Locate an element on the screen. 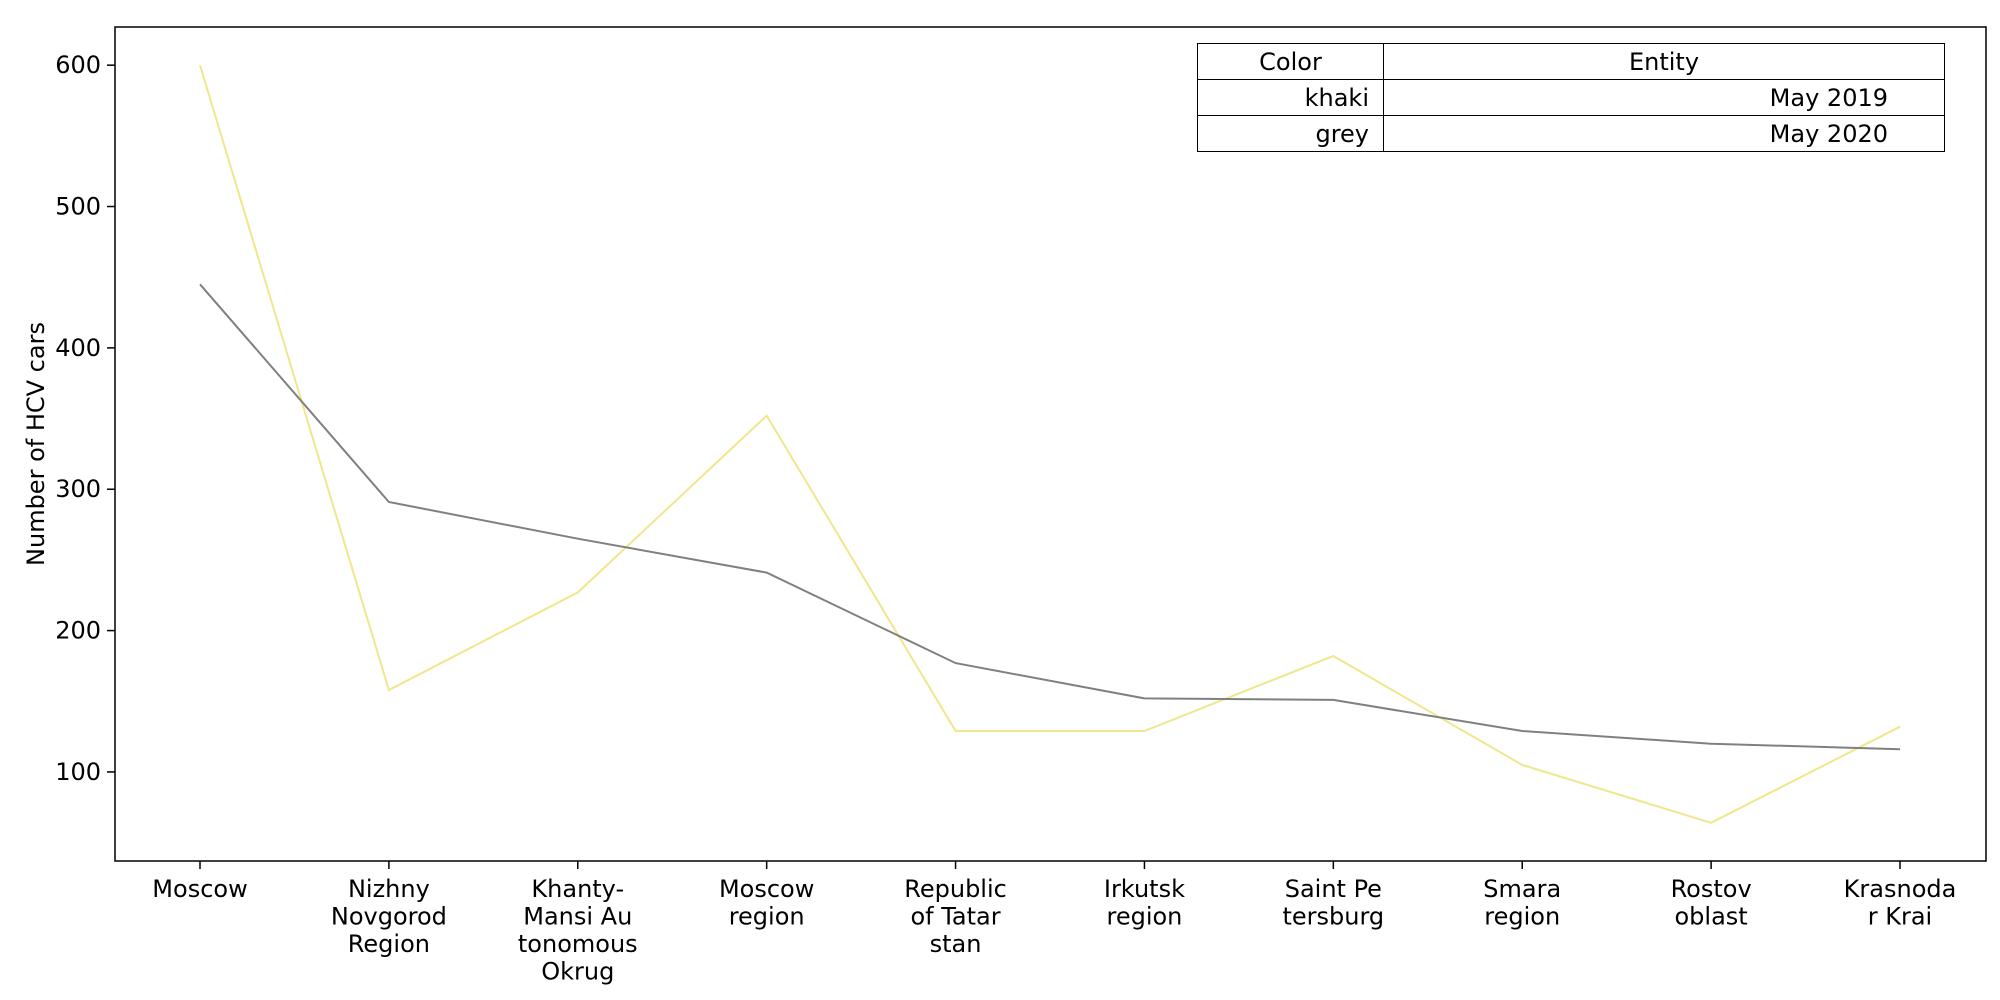 The image size is (2000, 1000). y-axis-label: Number of HCV cars is located at coordinates (36, 444).